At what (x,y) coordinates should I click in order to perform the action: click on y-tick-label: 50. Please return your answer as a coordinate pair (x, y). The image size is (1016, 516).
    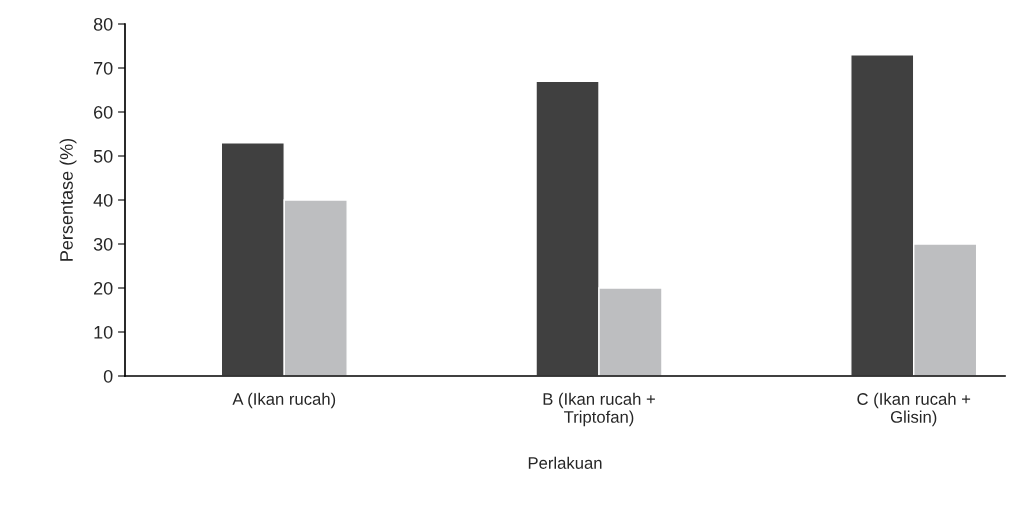
    Looking at the image, I should click on (103, 156).